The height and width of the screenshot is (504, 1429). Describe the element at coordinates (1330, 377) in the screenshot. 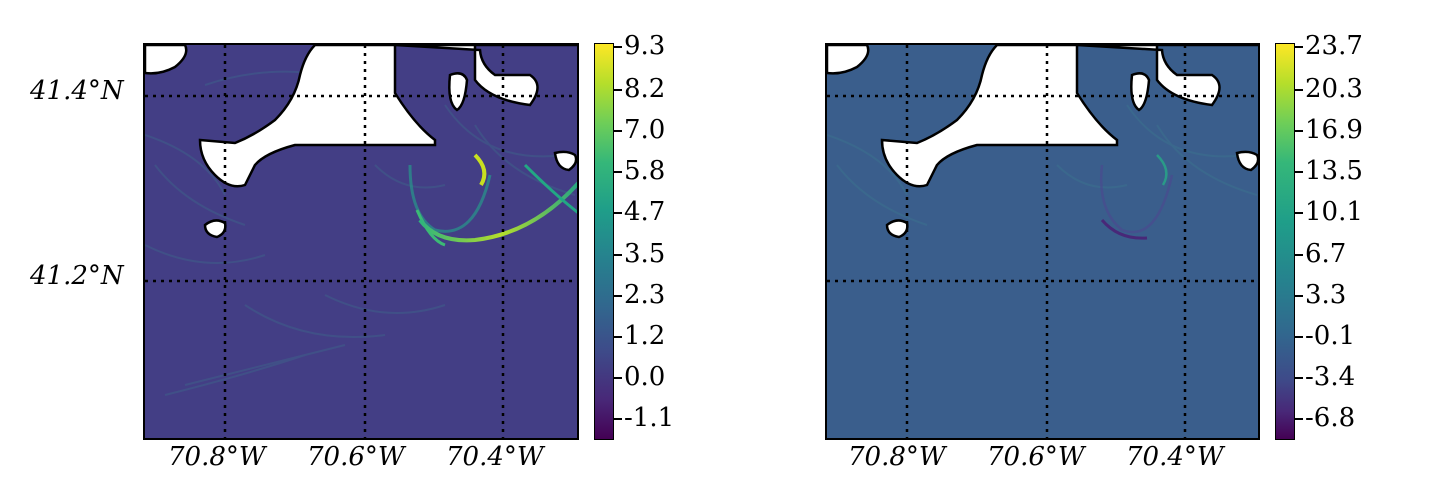

I see `right-cbar-label-8: -3.4` at that location.